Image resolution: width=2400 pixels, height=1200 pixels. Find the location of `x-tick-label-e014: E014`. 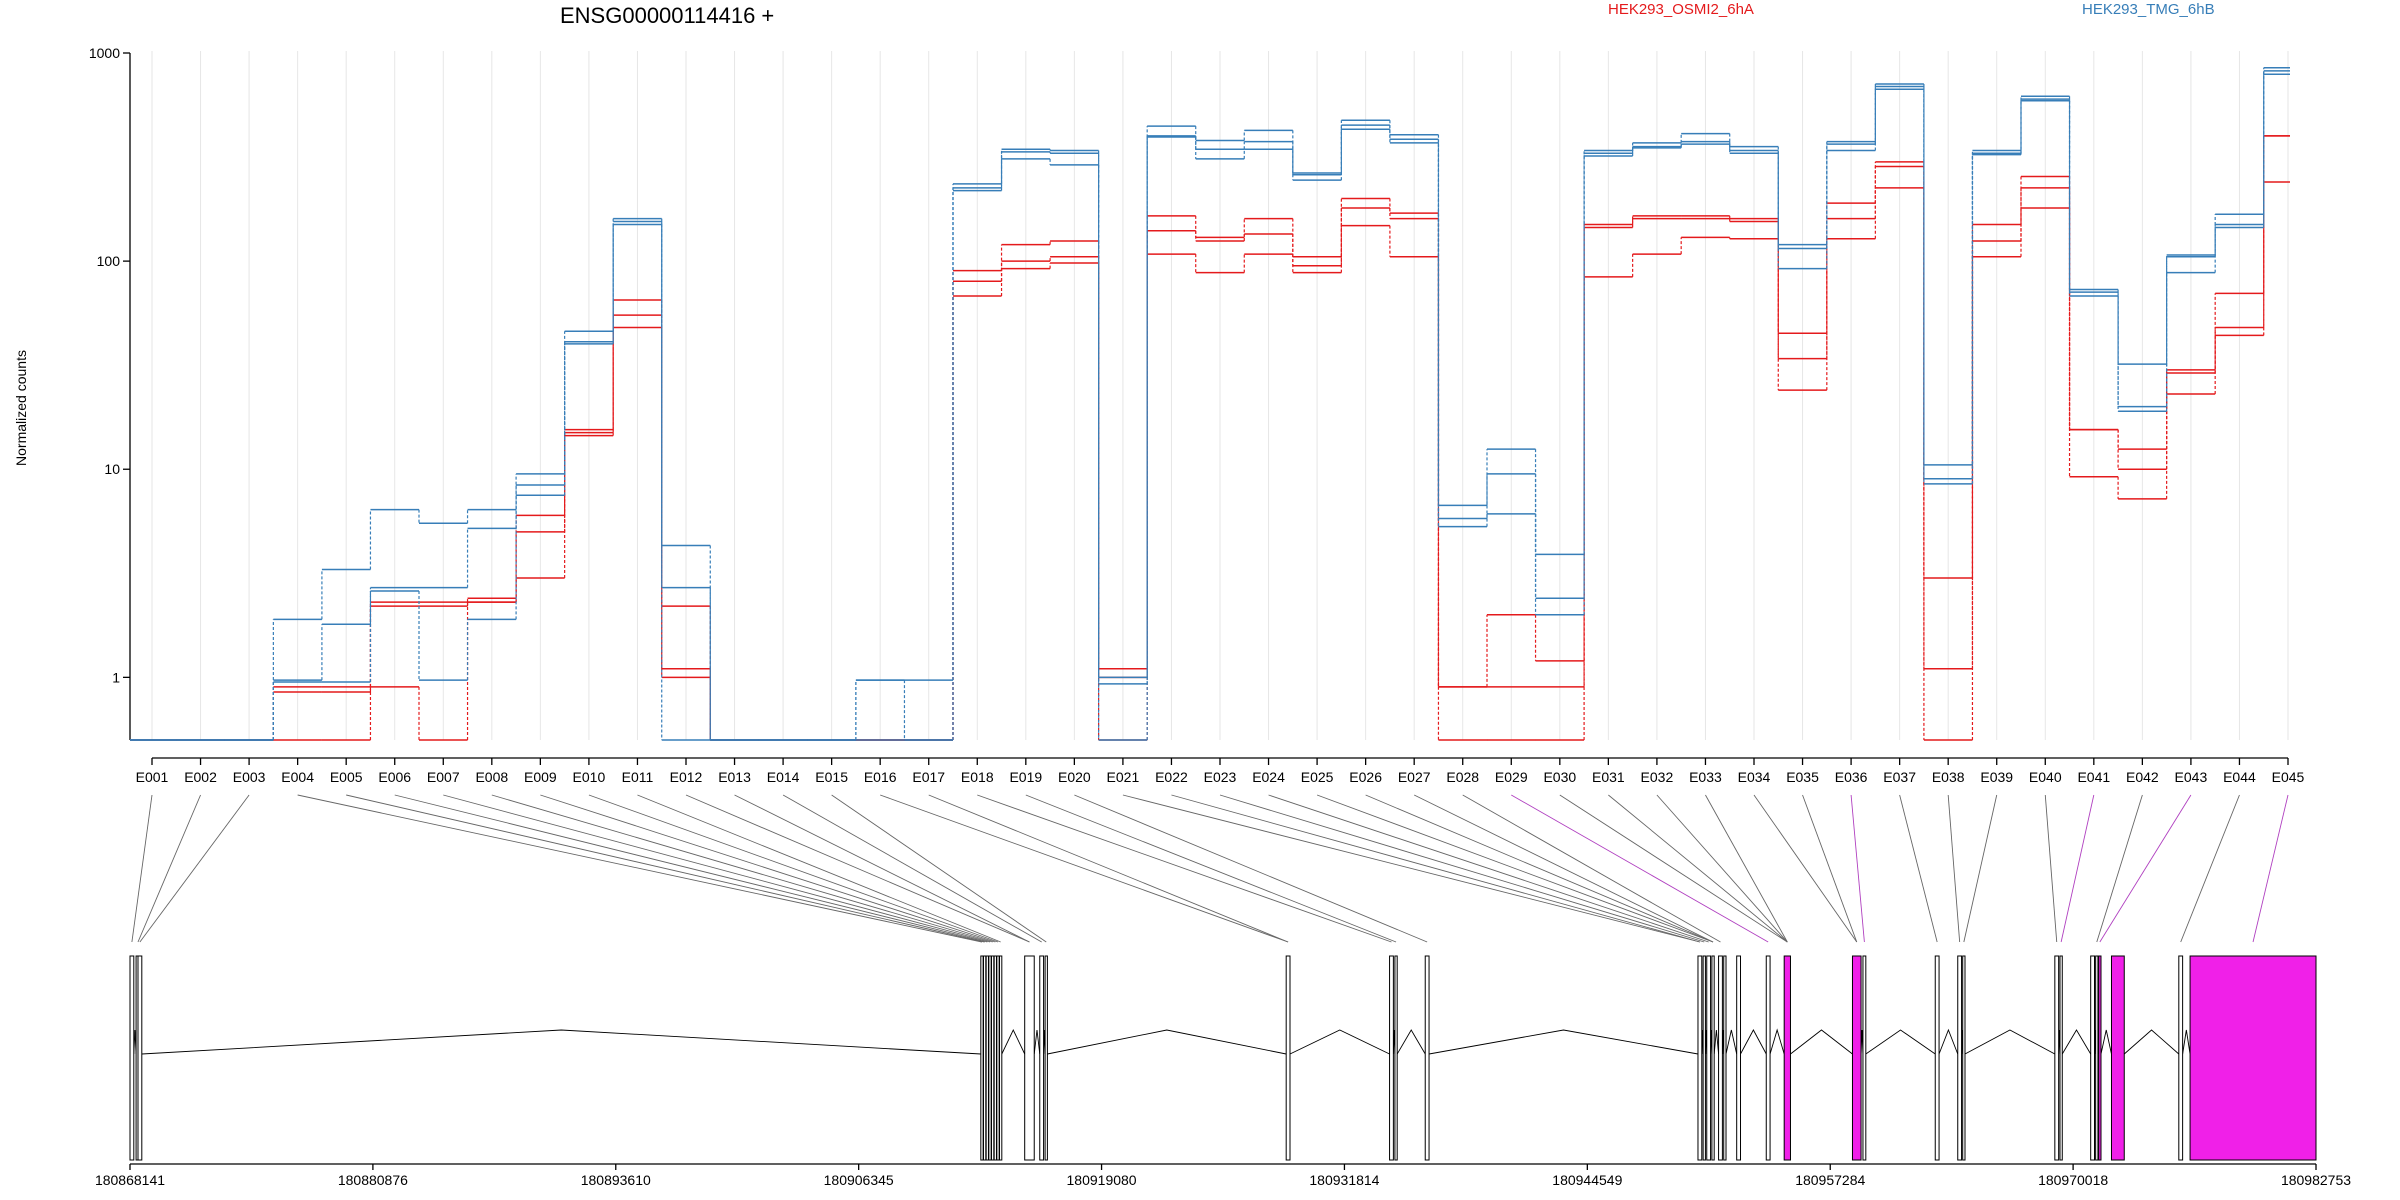

x-tick-label-e014: E014 is located at coordinates (783, 777).